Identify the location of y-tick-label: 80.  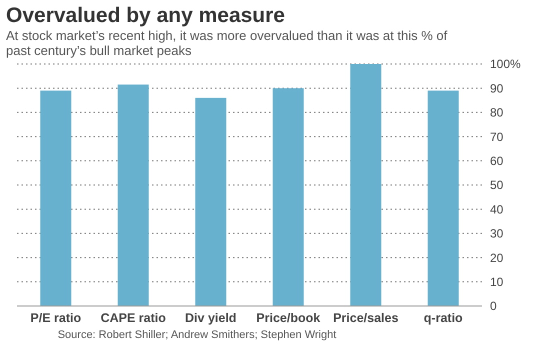
(497, 113).